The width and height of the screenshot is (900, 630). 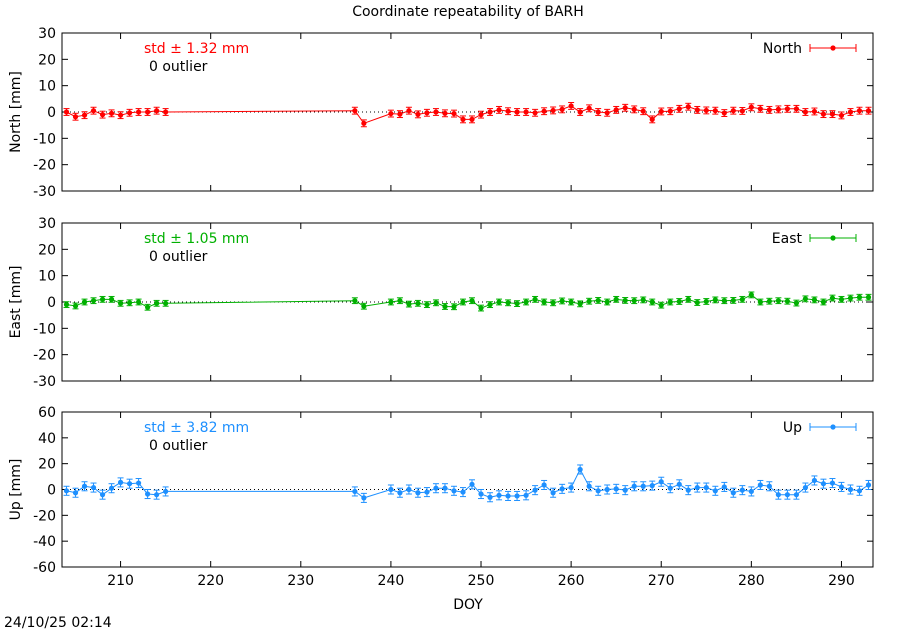 I want to click on x-axis-label: DOY, so click(x=468, y=605).